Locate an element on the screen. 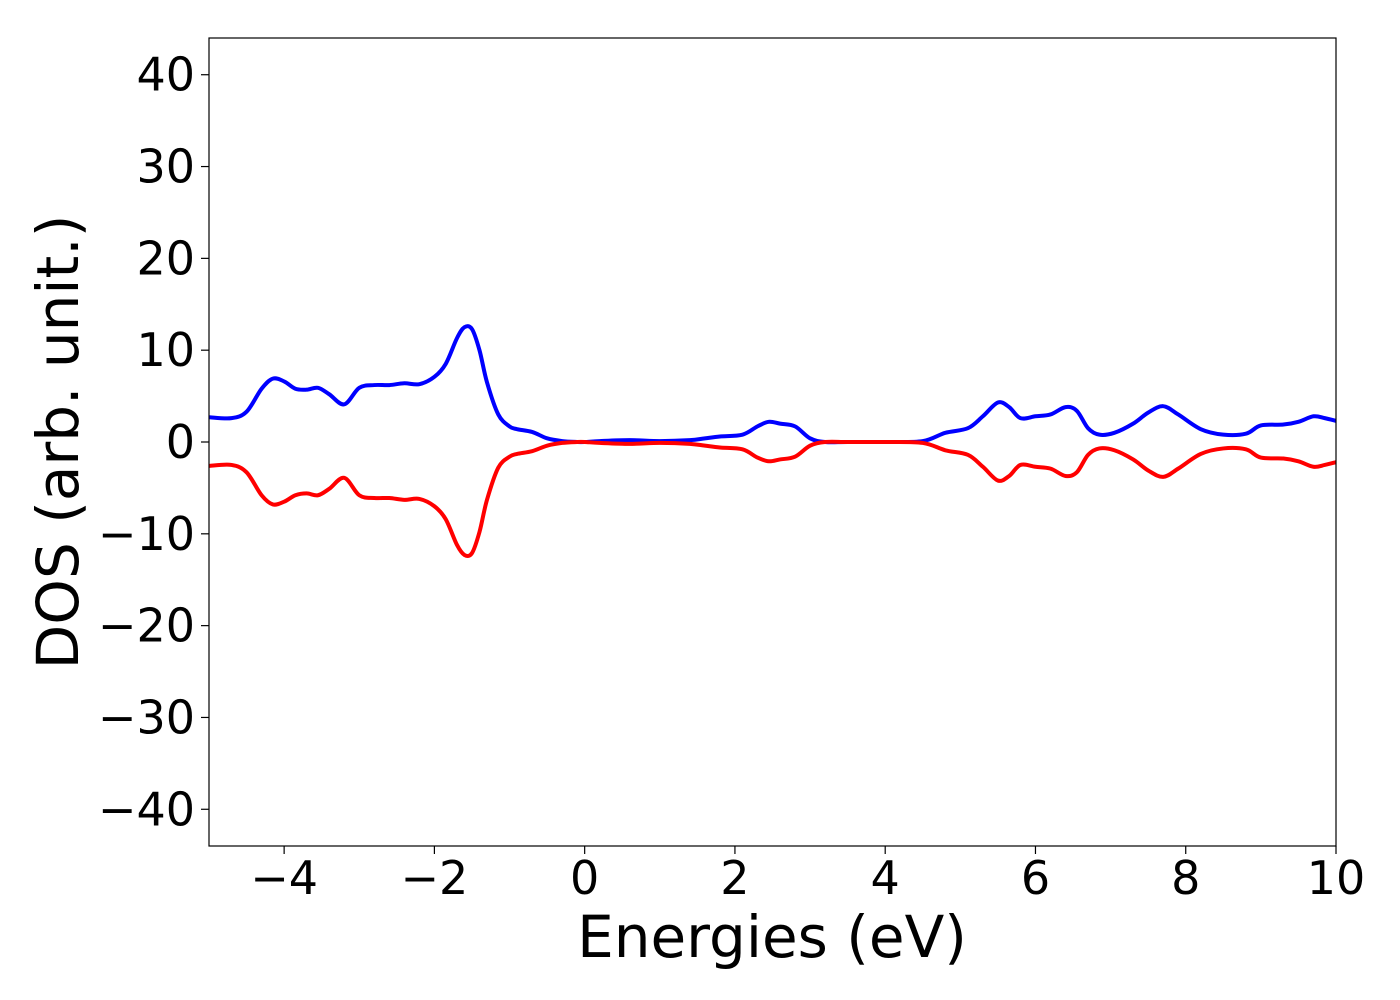 This screenshot has width=1400, height=1000. y-axis-title: DOS (arb. unit.) is located at coordinates (58, 442).